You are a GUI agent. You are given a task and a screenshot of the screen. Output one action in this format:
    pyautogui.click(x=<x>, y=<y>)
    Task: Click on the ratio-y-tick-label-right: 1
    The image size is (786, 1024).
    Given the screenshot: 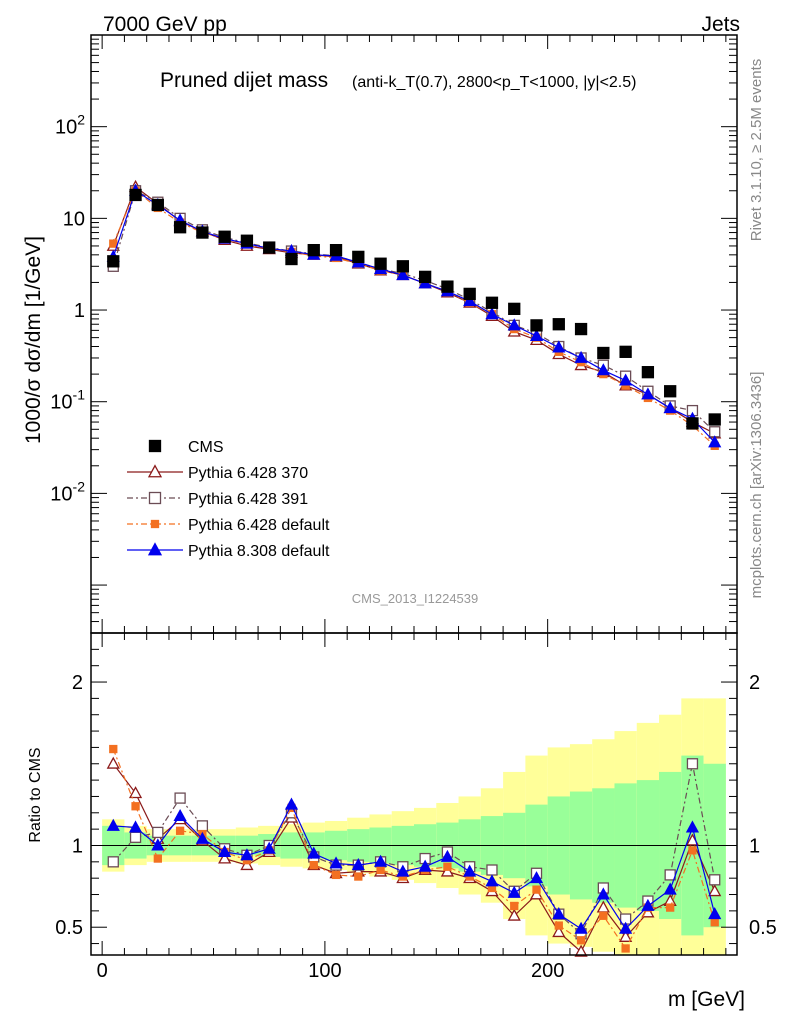 What is the action you would take?
    pyautogui.click(x=754, y=846)
    